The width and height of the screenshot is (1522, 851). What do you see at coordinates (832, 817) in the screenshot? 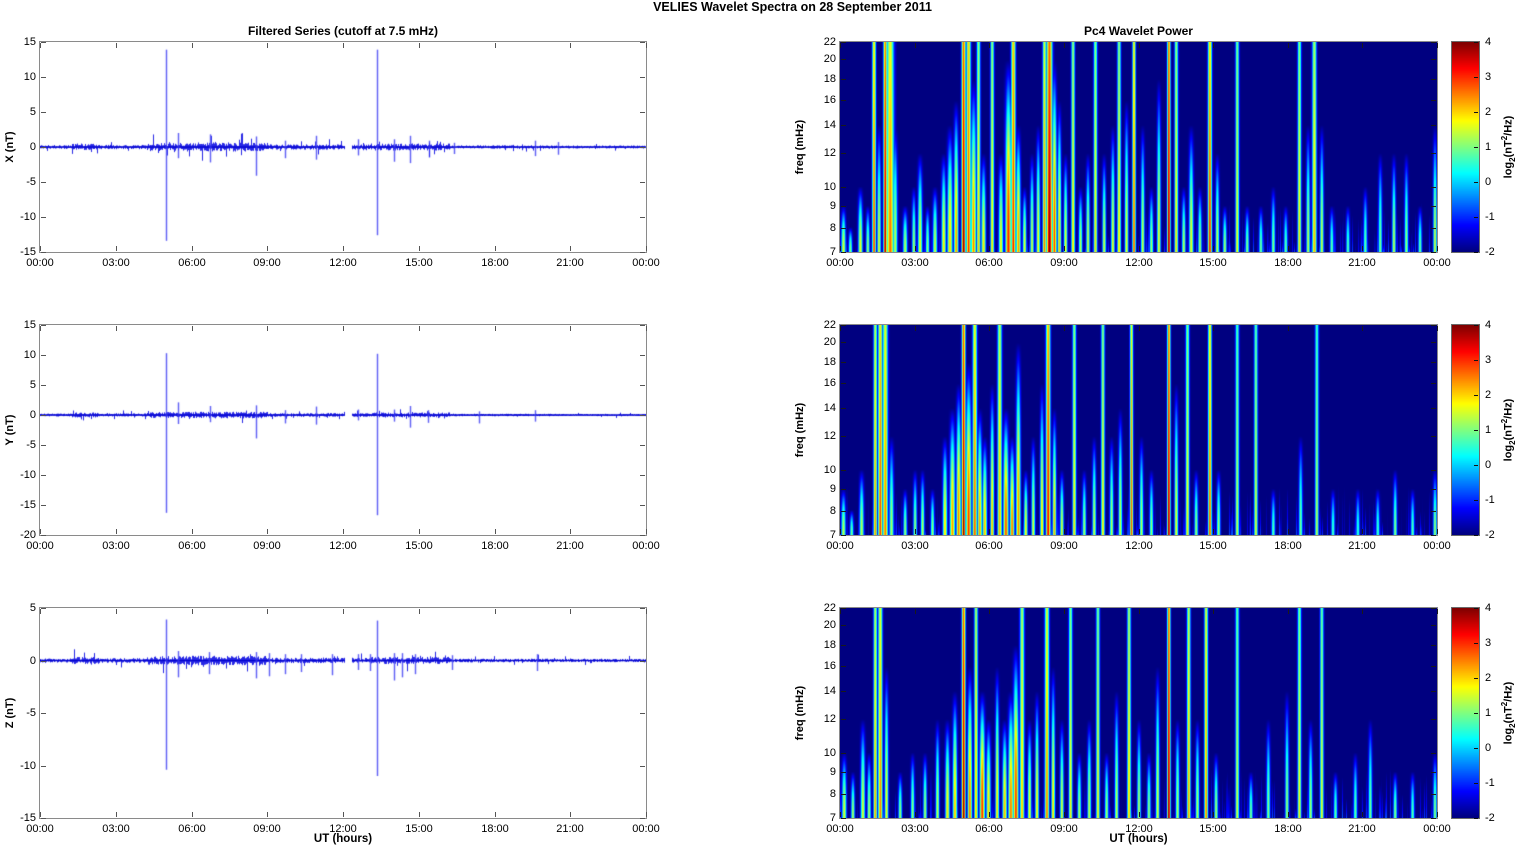
I see `y-tick-label: 7` at bounding box center [832, 817].